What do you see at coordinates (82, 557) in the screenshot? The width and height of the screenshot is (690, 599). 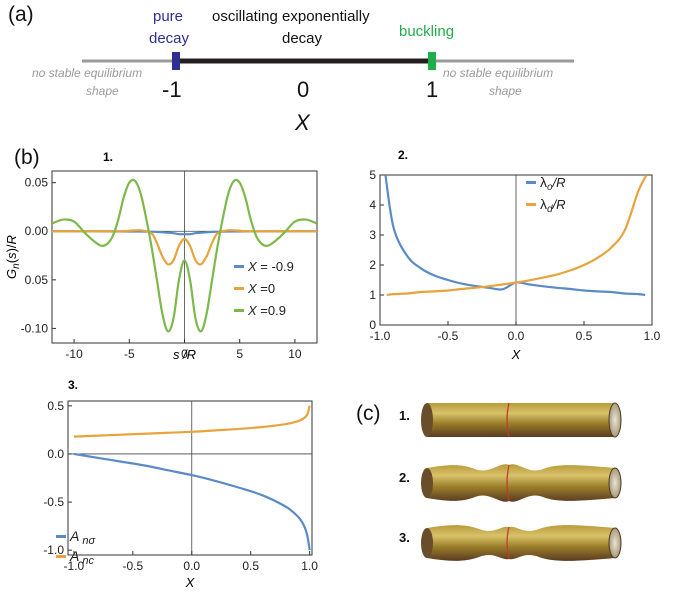 I see `legend-label: A nc` at bounding box center [82, 557].